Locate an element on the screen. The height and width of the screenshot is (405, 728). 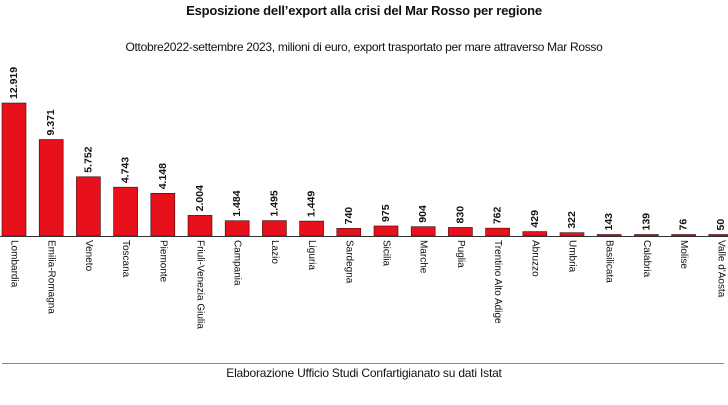
category-label-14: Abruzzo is located at coordinates (534, 258).